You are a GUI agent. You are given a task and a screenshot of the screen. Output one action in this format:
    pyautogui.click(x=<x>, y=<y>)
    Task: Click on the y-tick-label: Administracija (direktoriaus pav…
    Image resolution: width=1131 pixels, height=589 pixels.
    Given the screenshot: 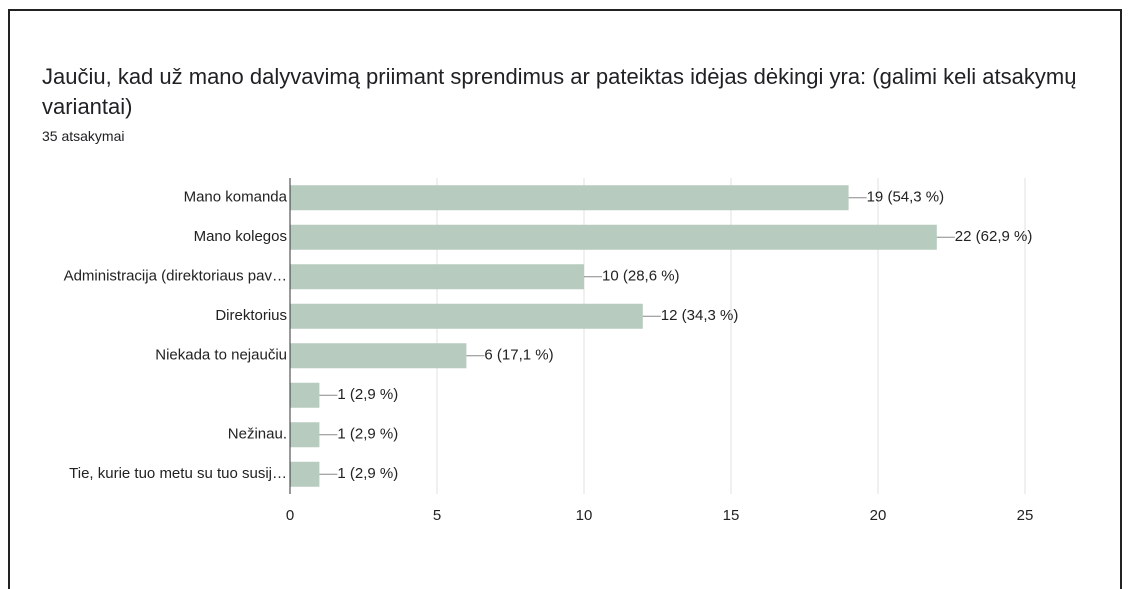 What is the action you would take?
    pyautogui.click(x=175, y=276)
    